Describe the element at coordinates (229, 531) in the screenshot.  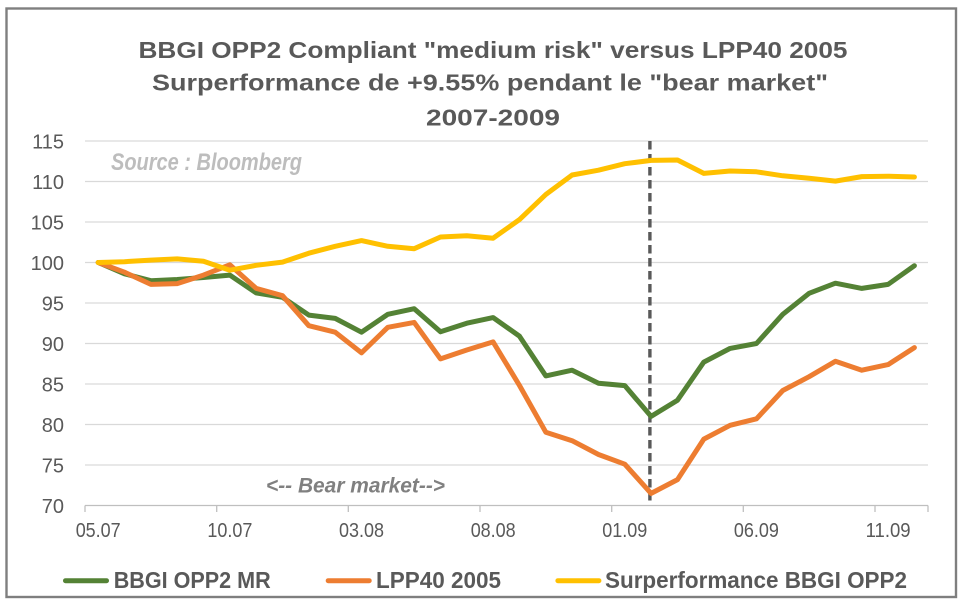
I see `svg-text: 10.07` at that location.